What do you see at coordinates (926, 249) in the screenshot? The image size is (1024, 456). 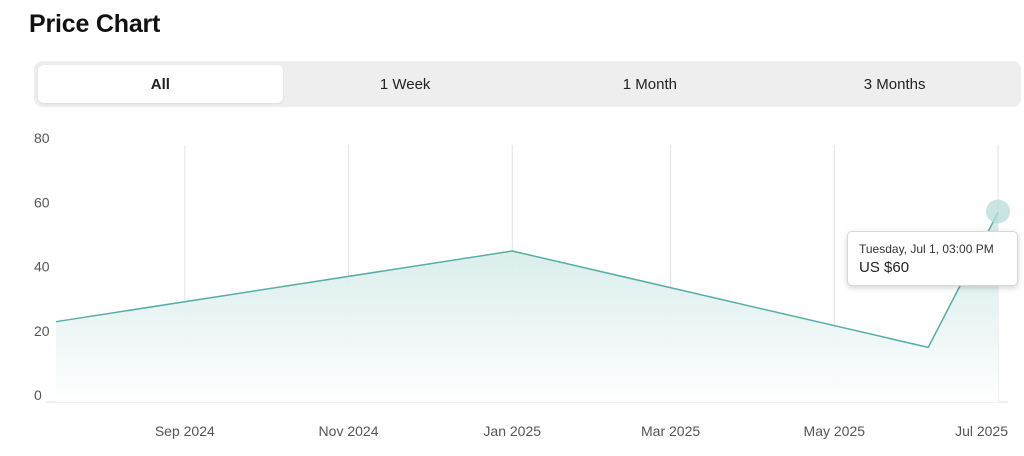 I see `tooltip-date: Tuesday, Jul 1, 03:00 PM` at bounding box center [926, 249].